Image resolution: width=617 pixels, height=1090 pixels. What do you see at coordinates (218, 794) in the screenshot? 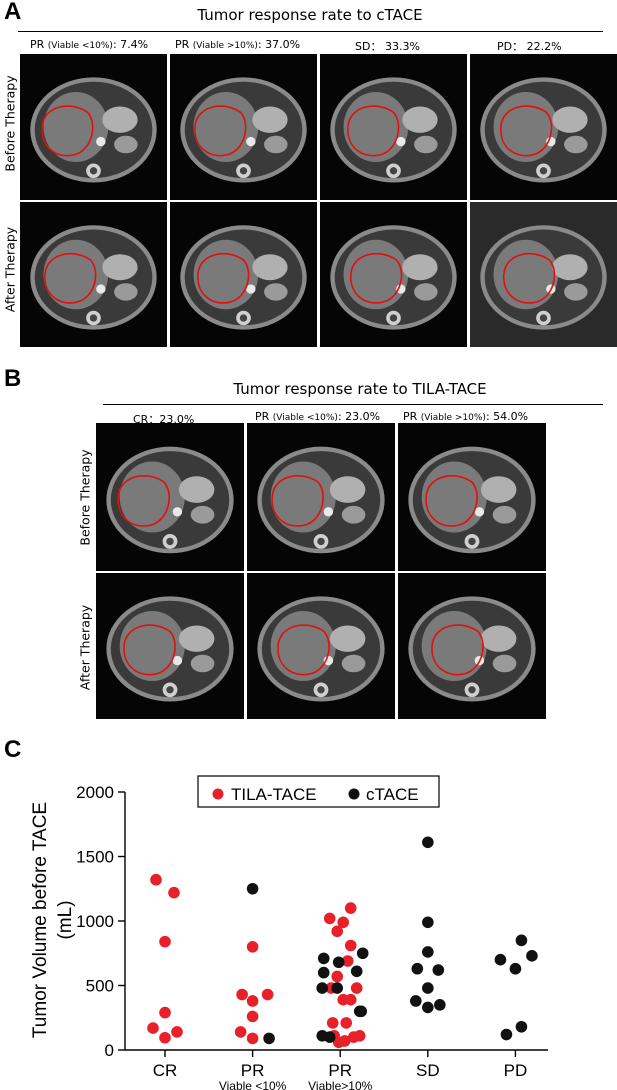
I see `legend-marker-tila` at bounding box center [218, 794].